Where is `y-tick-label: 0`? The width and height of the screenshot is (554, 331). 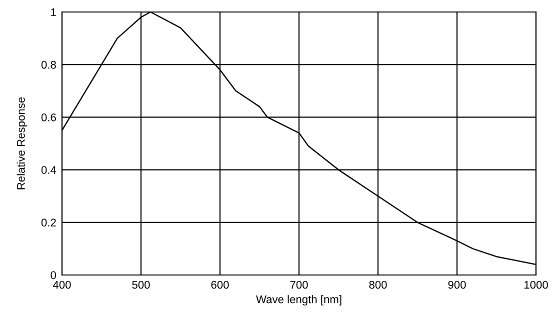
y-tick-label: 0 is located at coordinates (53, 275).